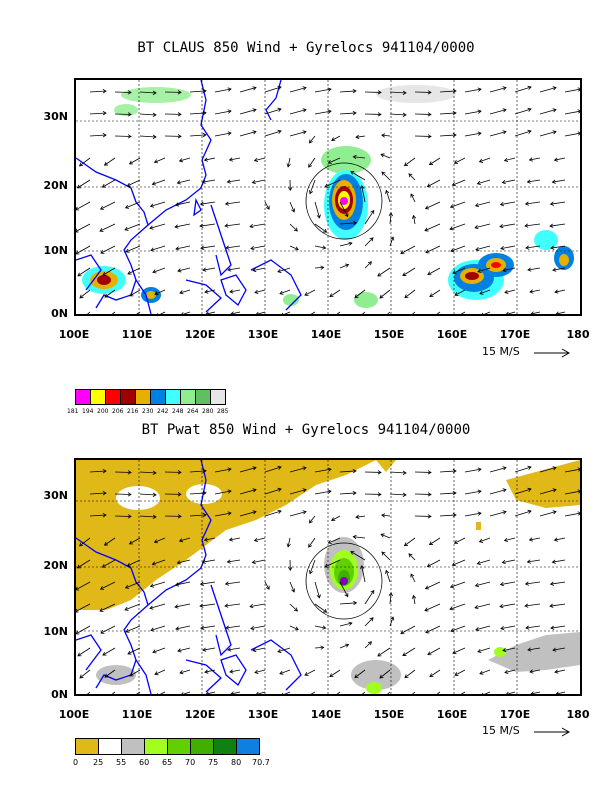 Image resolution: width=612 pixels, height=792 pixels. Describe the element at coordinates (137, 334) in the screenshot. I see `map1-lon-label-110e: 110E` at that location.